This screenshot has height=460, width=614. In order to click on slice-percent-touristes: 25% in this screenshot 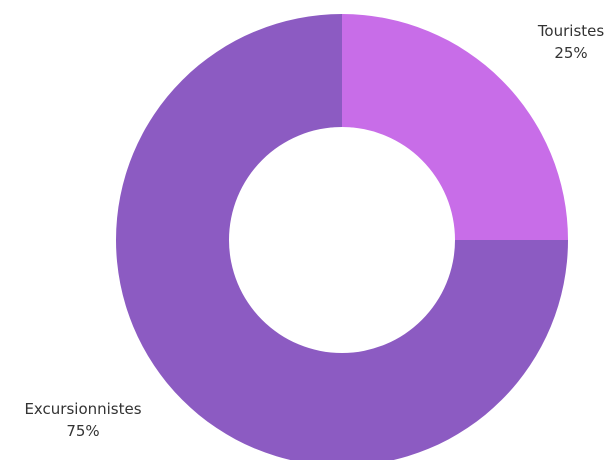, I will do `click(571, 53)`.